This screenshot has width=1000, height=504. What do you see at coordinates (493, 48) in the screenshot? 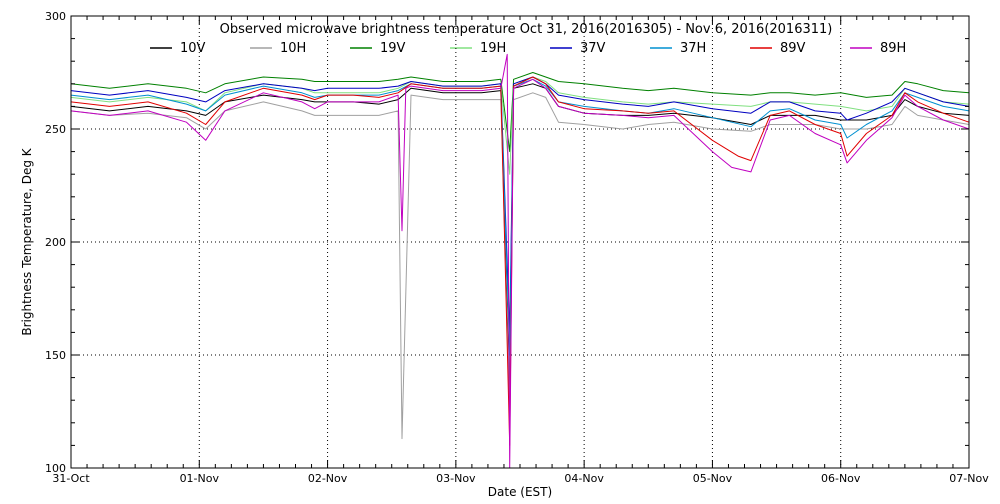
I see `legend-label-19h: 19H` at bounding box center [493, 48].